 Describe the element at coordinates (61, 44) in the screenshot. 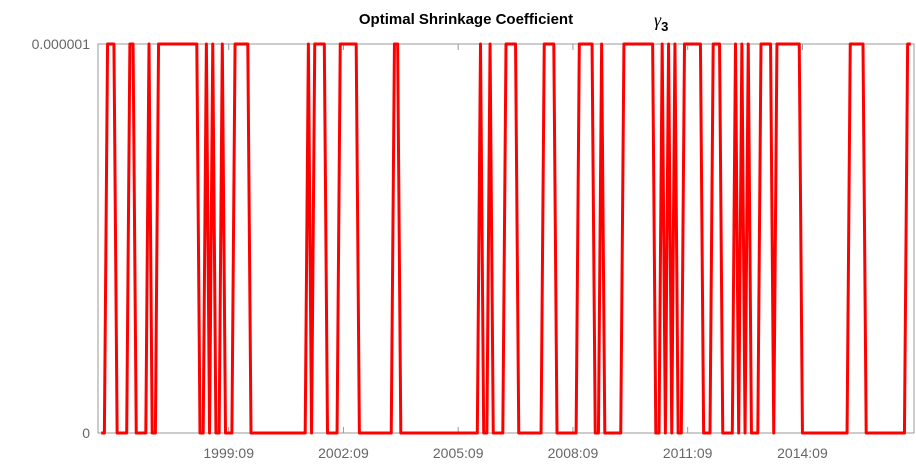

I see `y-tick-label: 0.000001` at that location.